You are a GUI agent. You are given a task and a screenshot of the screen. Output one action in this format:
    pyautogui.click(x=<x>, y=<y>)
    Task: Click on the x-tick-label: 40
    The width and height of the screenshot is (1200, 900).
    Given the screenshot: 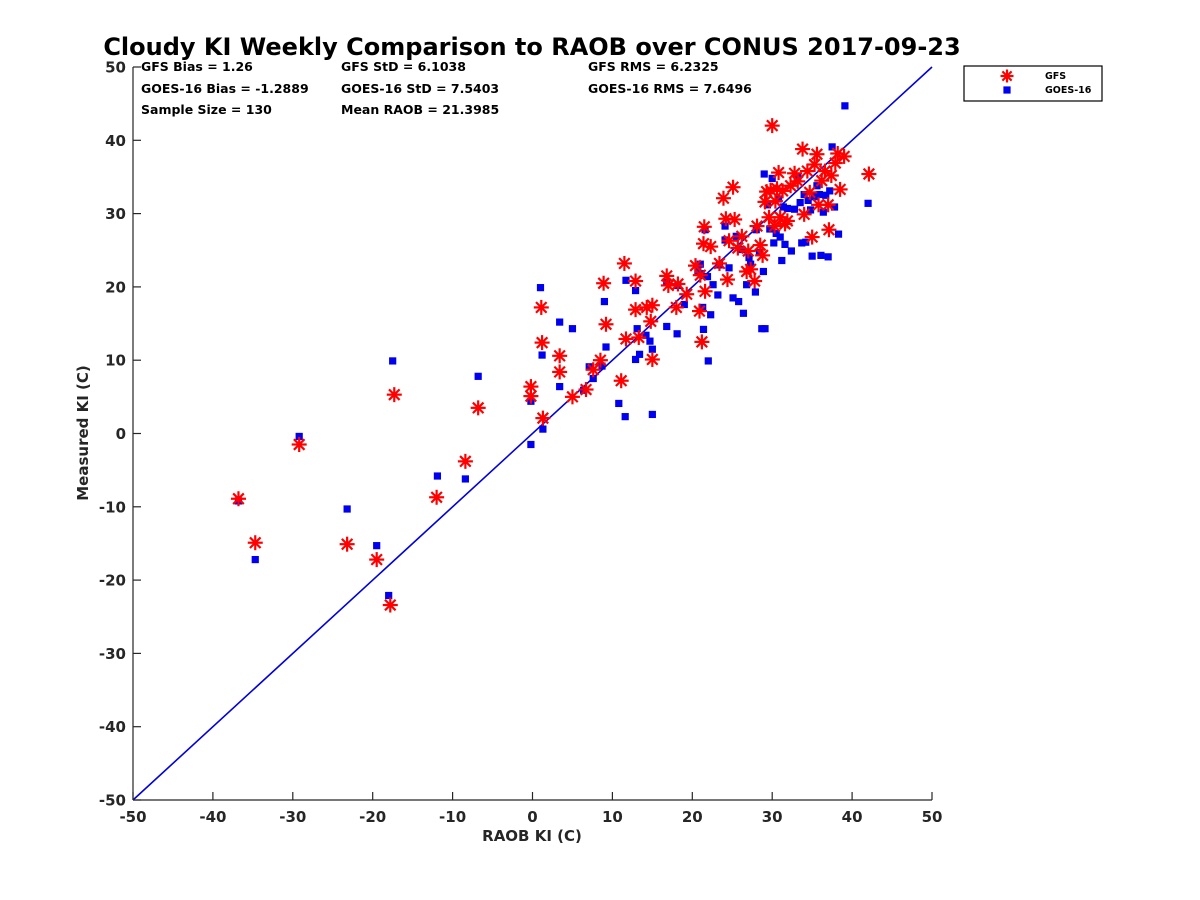 What is the action you would take?
    pyautogui.click(x=852, y=817)
    